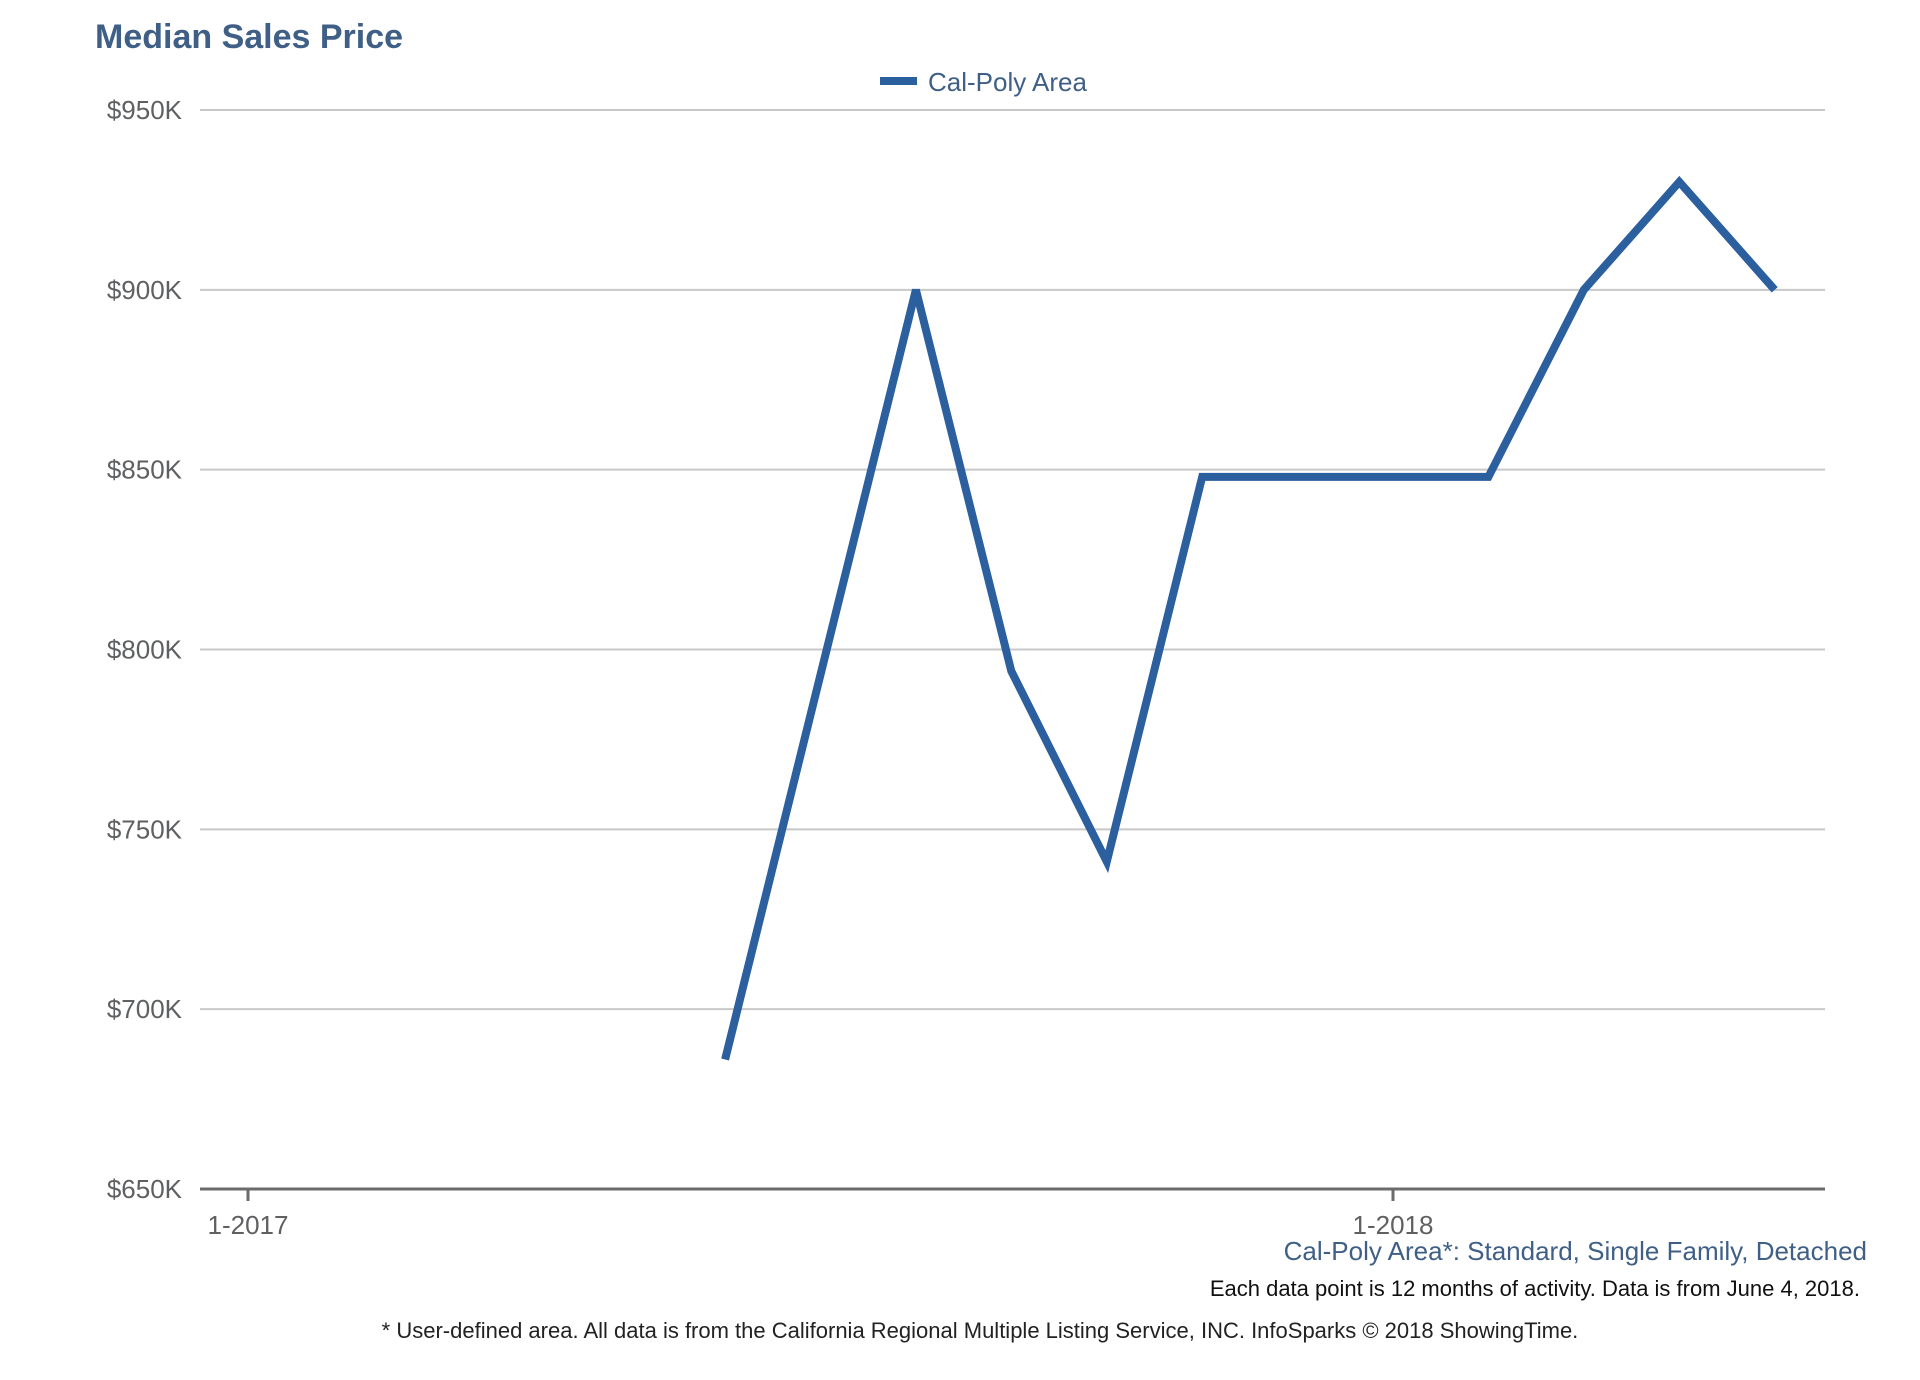  What do you see at coordinates (898, 81) in the screenshot?
I see `legend-swatch` at bounding box center [898, 81].